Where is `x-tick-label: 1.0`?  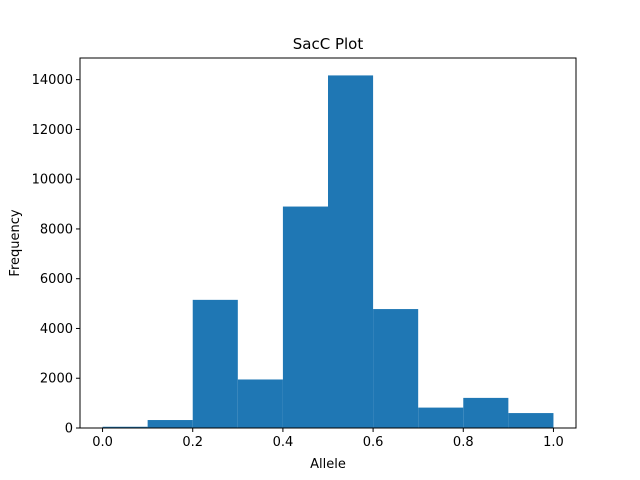
x-tick-label: 1.0 is located at coordinates (553, 442).